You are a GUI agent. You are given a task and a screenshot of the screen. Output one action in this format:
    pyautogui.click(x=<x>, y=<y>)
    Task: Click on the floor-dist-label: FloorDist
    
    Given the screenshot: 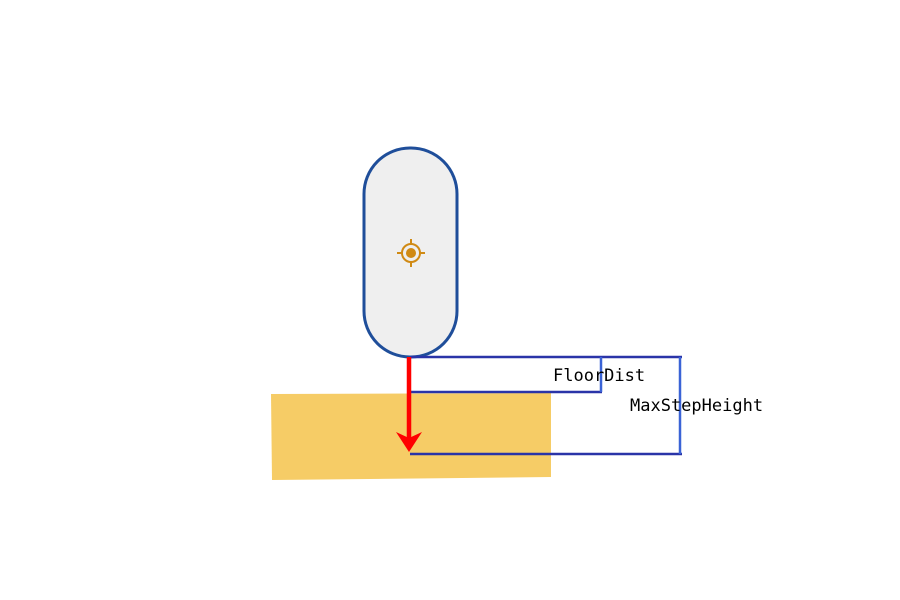 What is the action you would take?
    pyautogui.click(x=599, y=376)
    